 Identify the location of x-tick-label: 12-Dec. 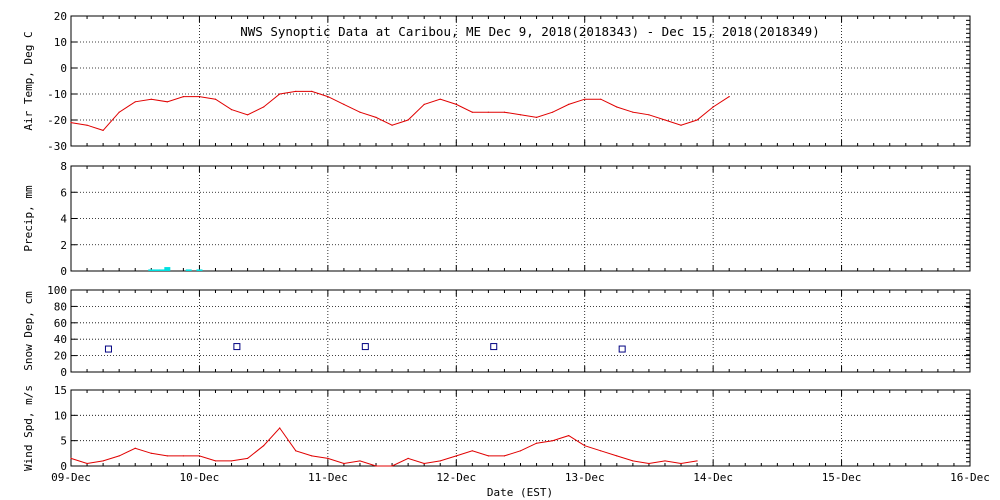
(456, 477).